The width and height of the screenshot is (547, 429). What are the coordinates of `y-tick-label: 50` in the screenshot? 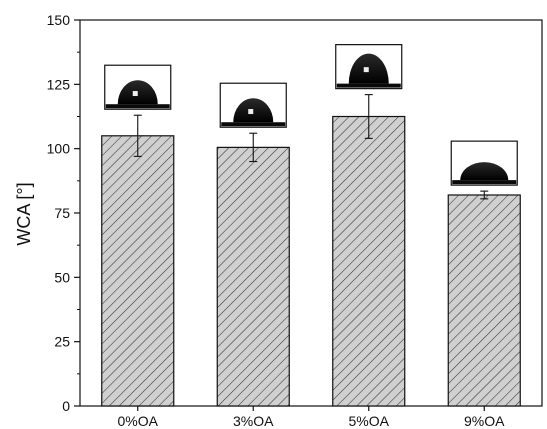 It's located at (62, 277).